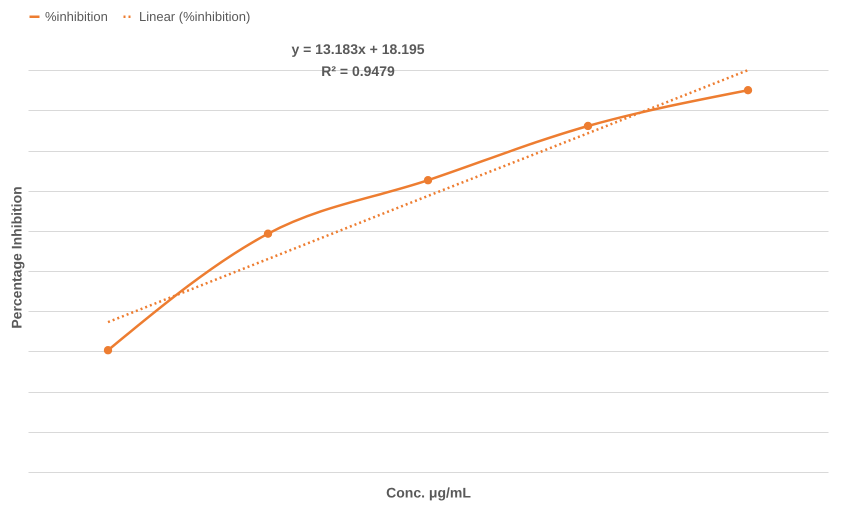 This screenshot has height=530, width=858. Describe the element at coordinates (194, 16) in the screenshot. I see `legend-label: Linear (%inhibition)` at that location.